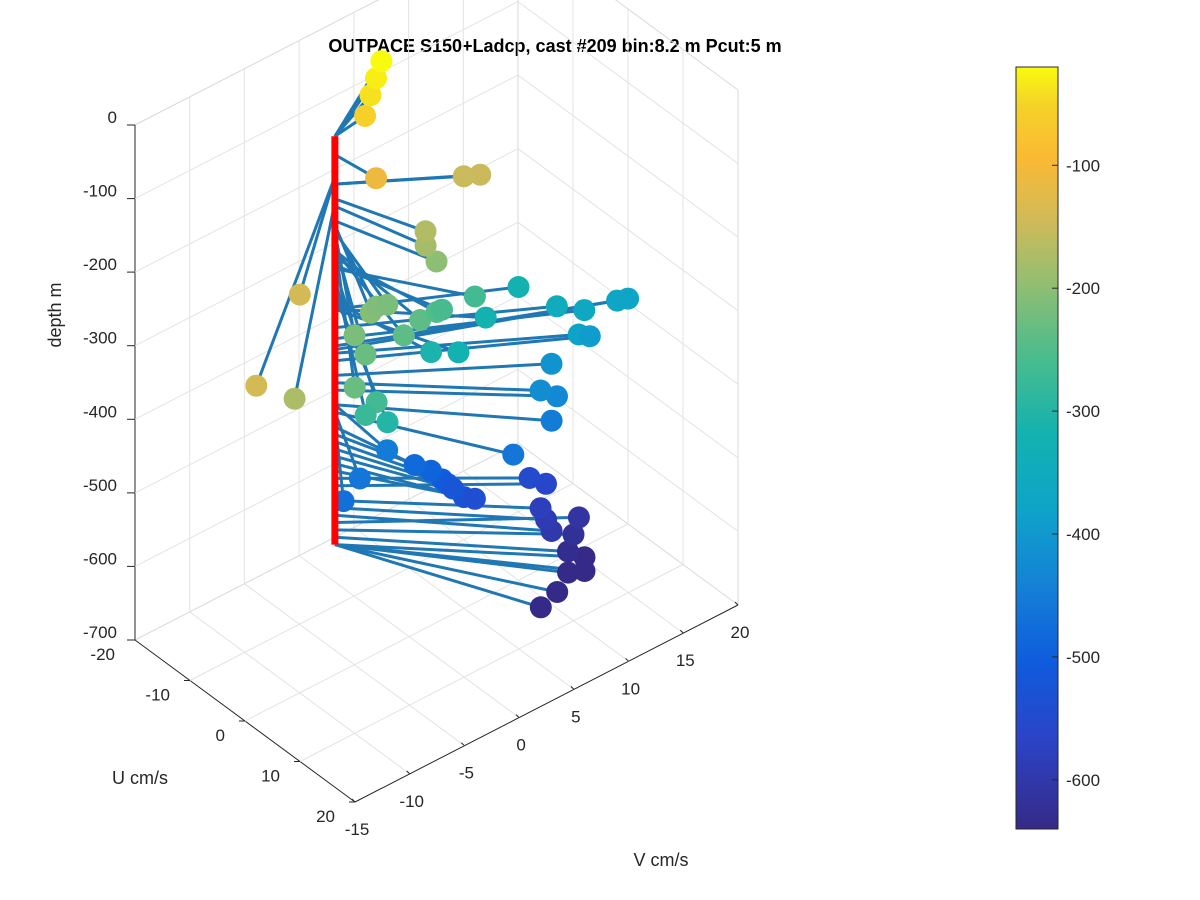 Image resolution: width=1200 pixels, height=900 pixels. I want to click on y-tick-label: 0, so click(220, 735).